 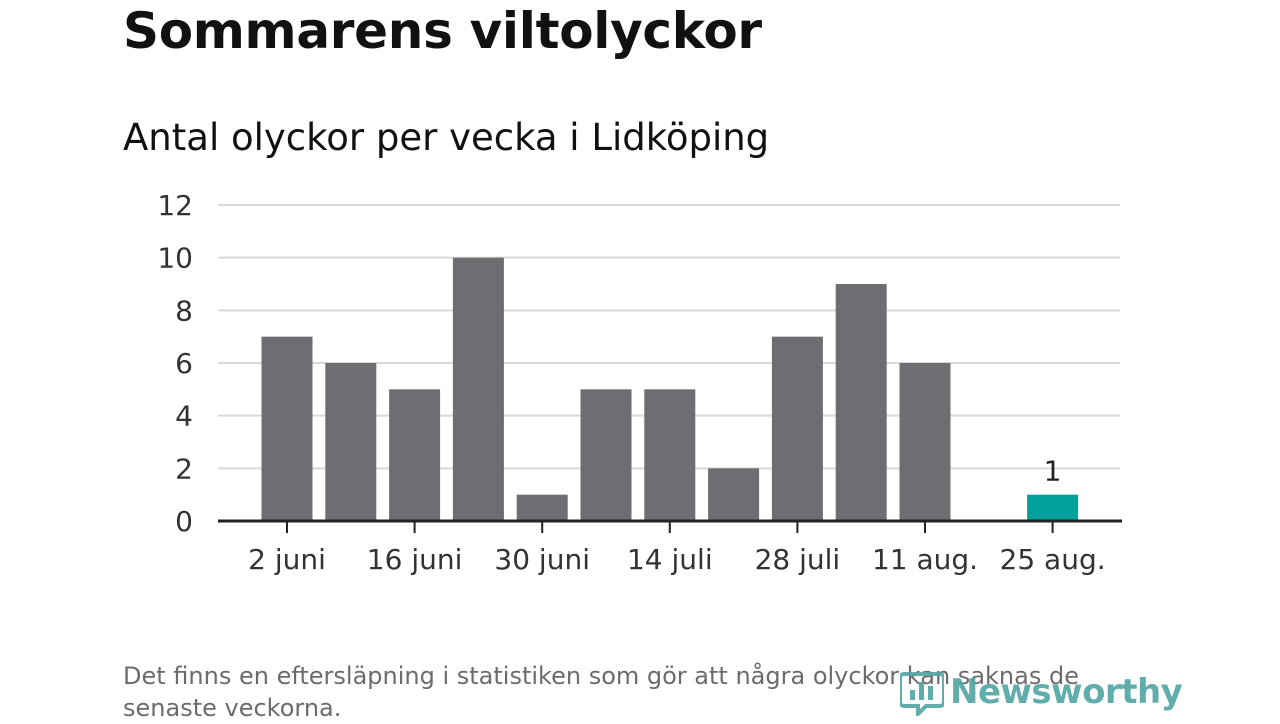 I want to click on y-tick-label: 0, so click(x=184, y=521).